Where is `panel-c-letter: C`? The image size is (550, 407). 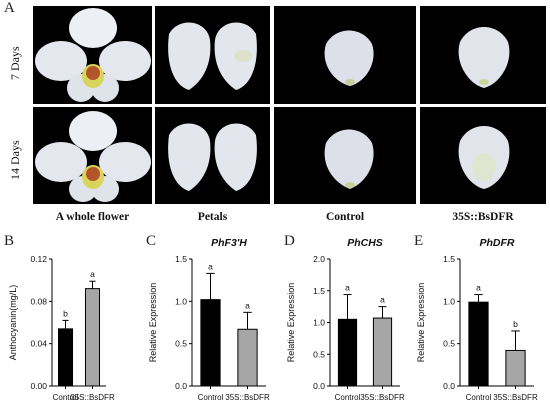
panel-c-letter: C is located at coordinates (151, 241).